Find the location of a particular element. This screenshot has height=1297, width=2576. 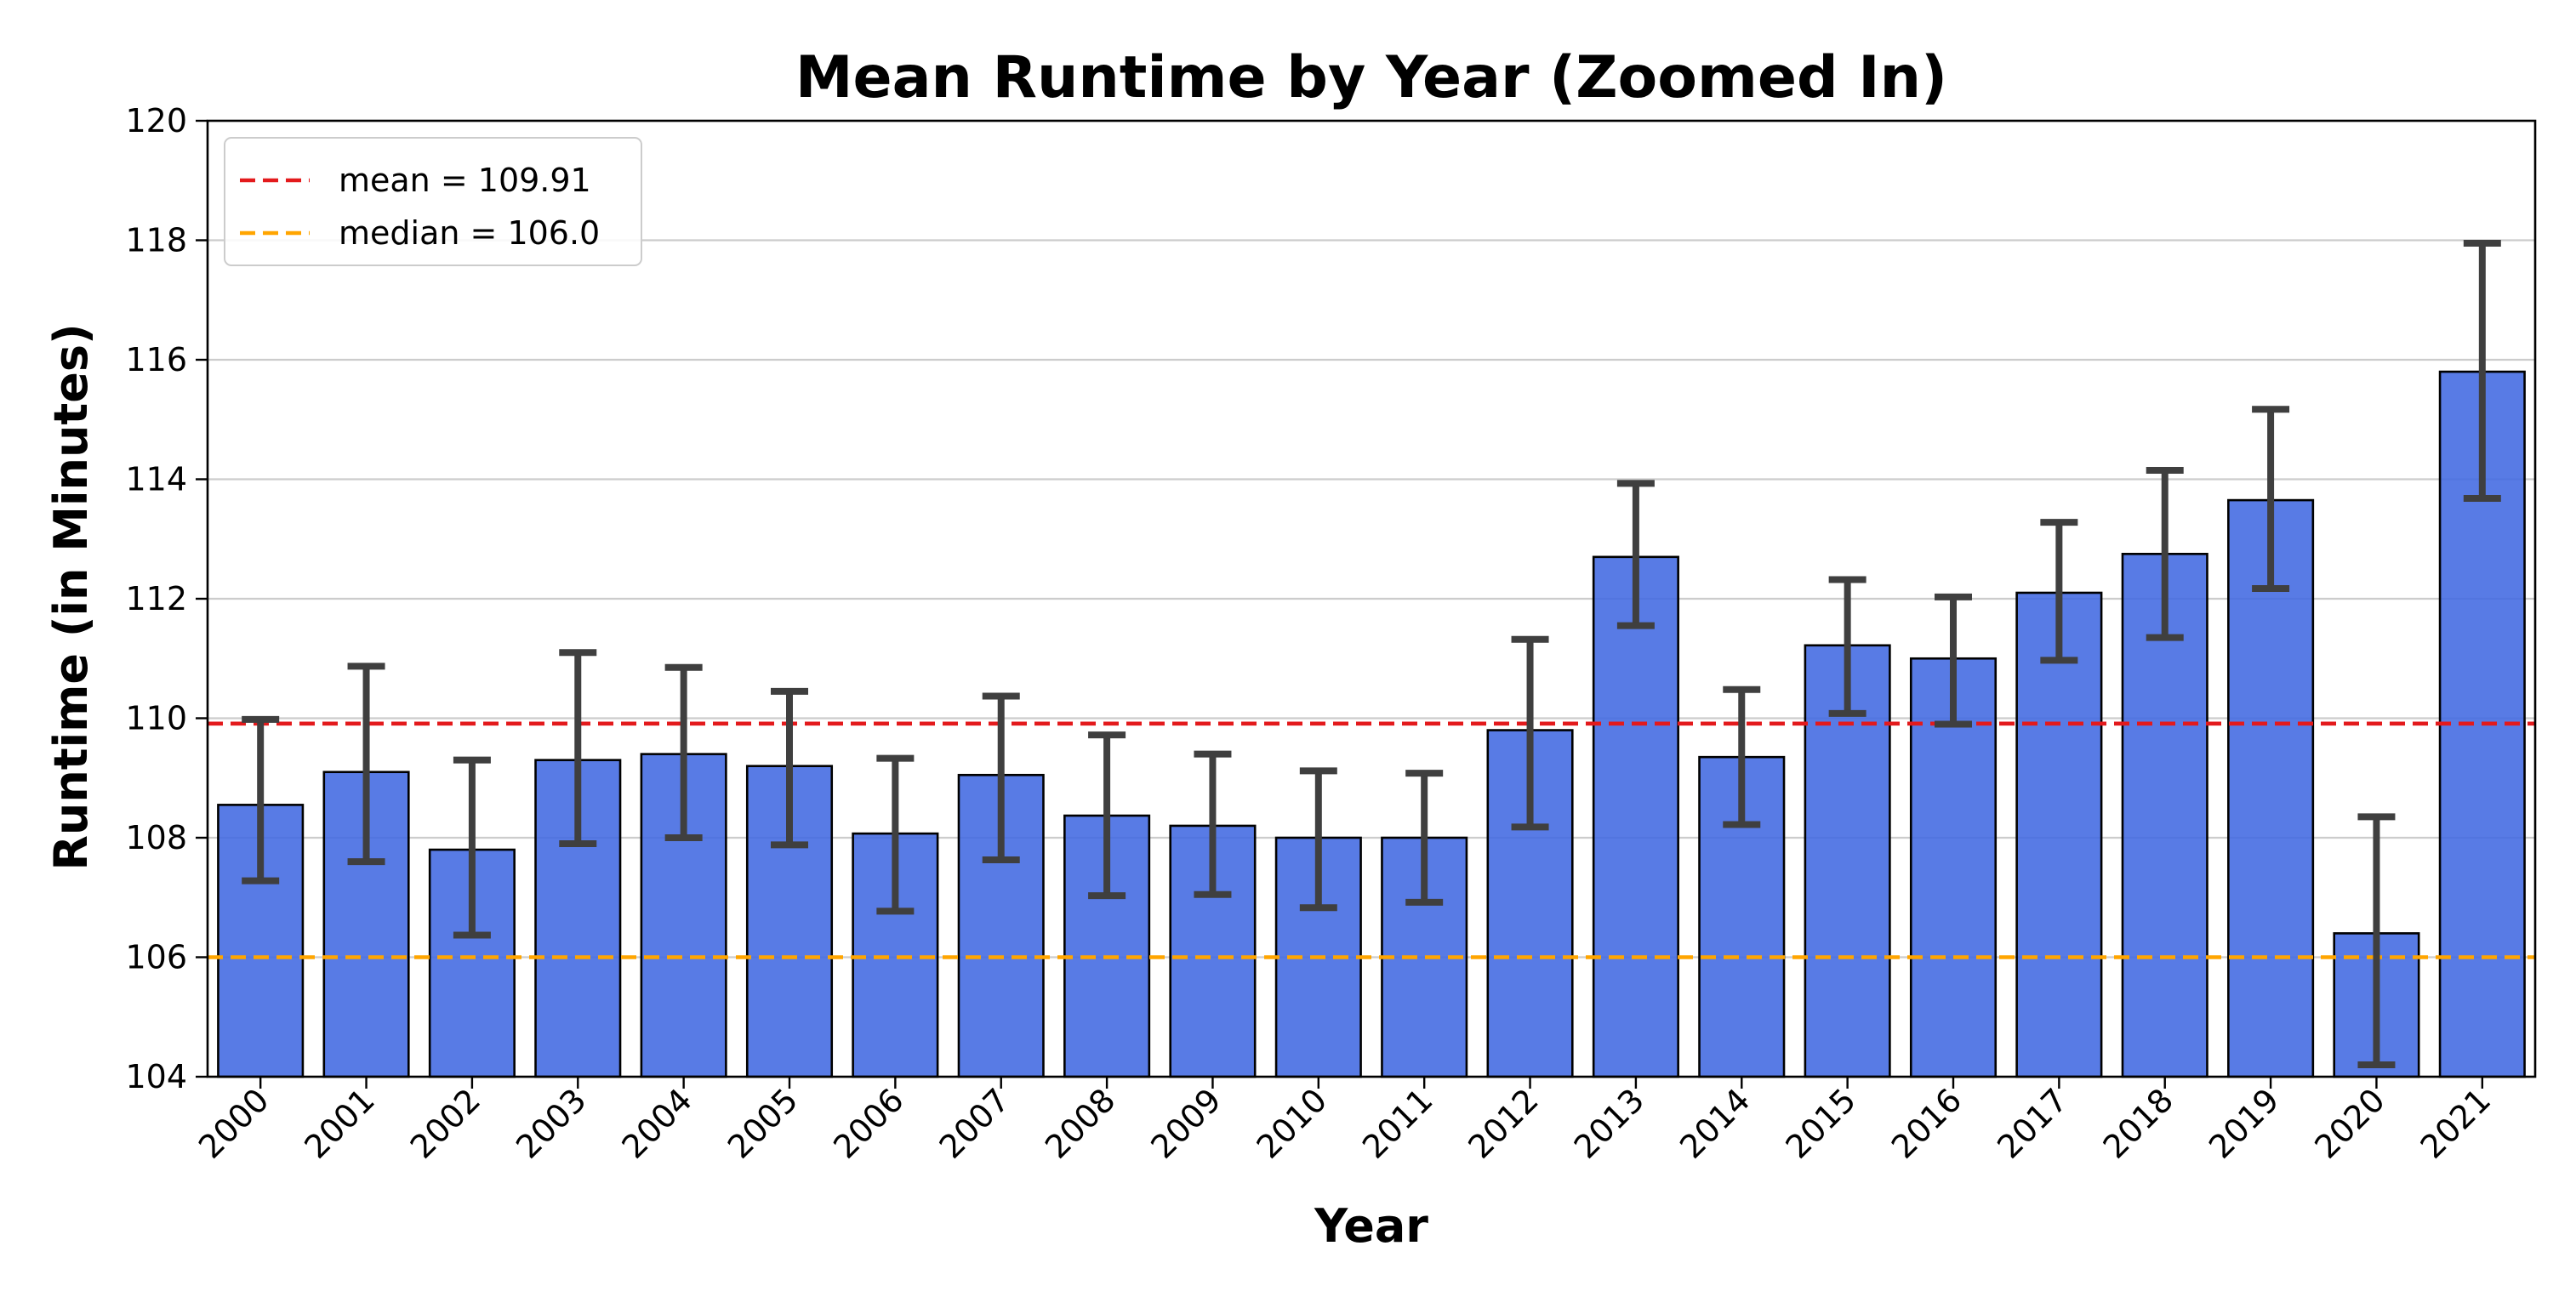

x-tick-label: 2011 is located at coordinates (1398, 1123).